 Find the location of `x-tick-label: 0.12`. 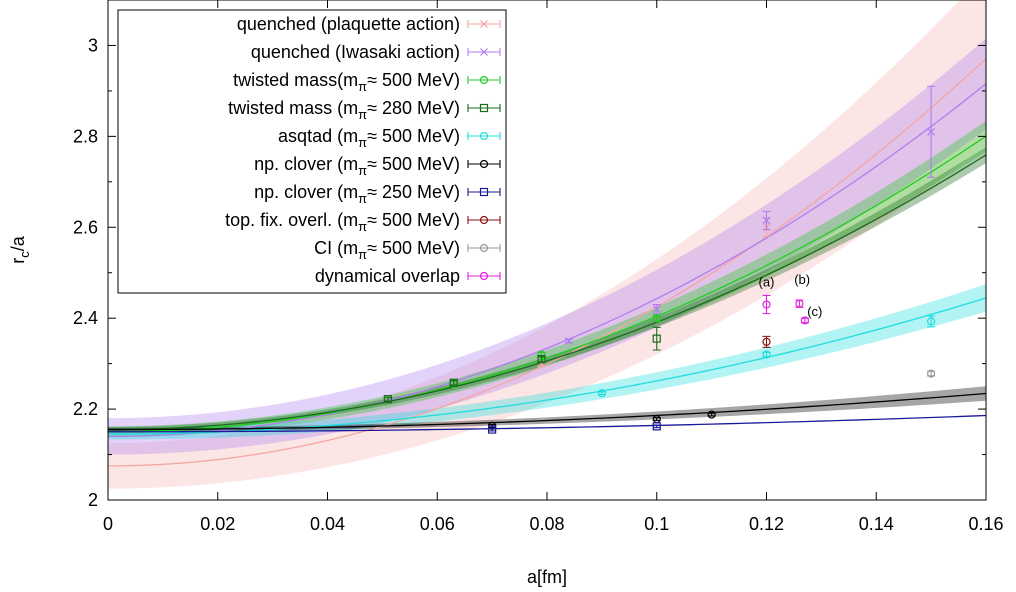

x-tick-label: 0.12 is located at coordinates (766, 524).